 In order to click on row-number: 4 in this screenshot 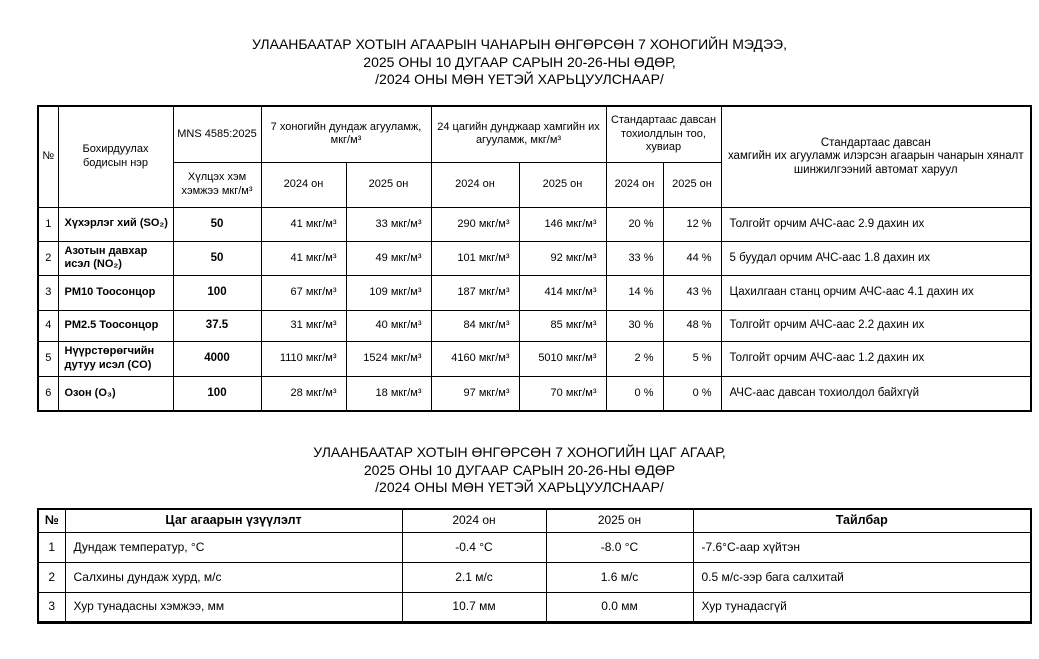, I will do `click(48, 325)`.